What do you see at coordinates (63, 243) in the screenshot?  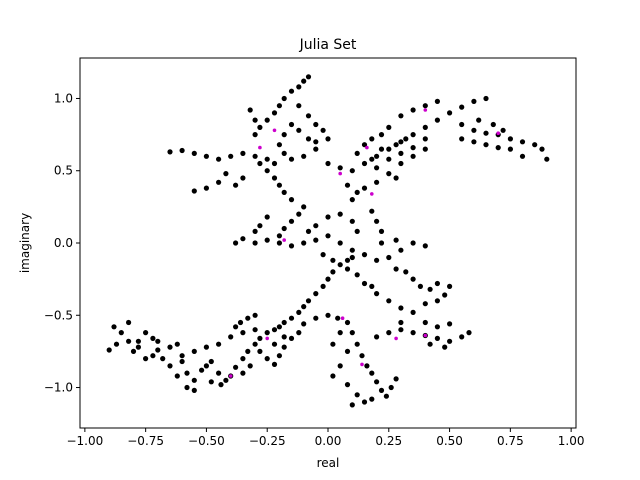 I see `y-tick-label: 0.0` at bounding box center [63, 243].